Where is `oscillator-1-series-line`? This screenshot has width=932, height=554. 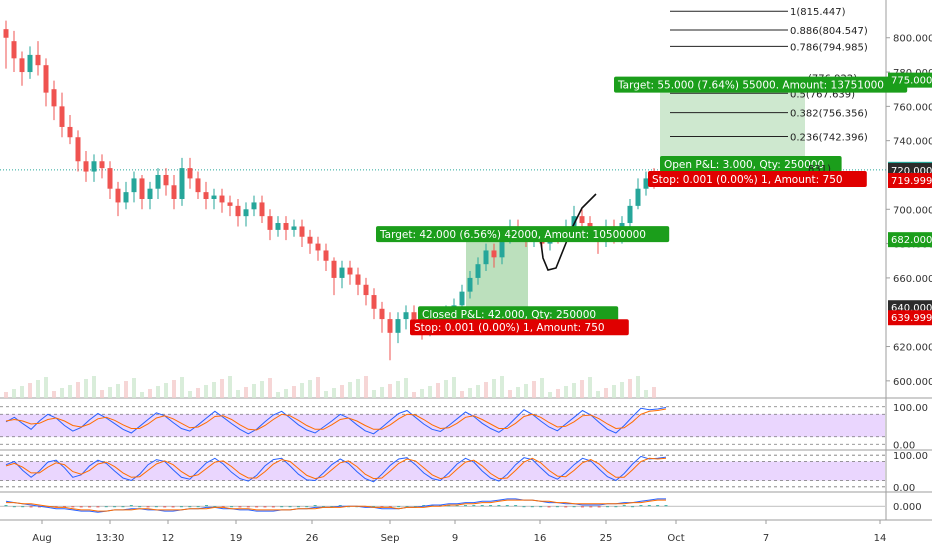 oscillator-1-series-line is located at coordinates (336, 421).